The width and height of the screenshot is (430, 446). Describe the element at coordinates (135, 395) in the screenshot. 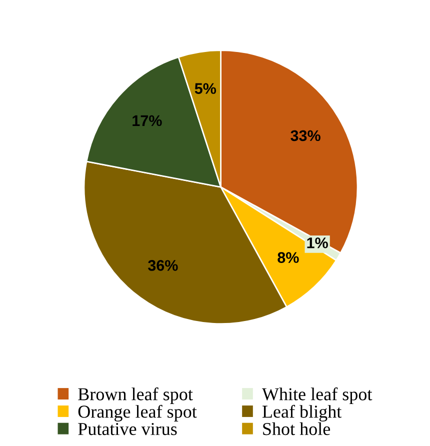

I see `legend-label: Brown leaf spot` at that location.